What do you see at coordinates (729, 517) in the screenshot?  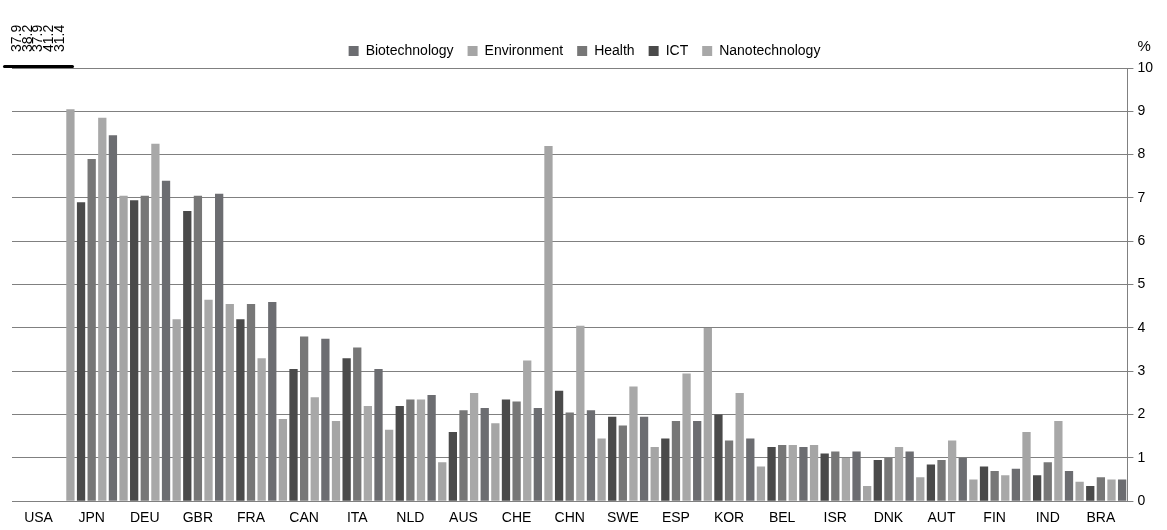 I see `x-tick-label: KOR` at bounding box center [729, 517].